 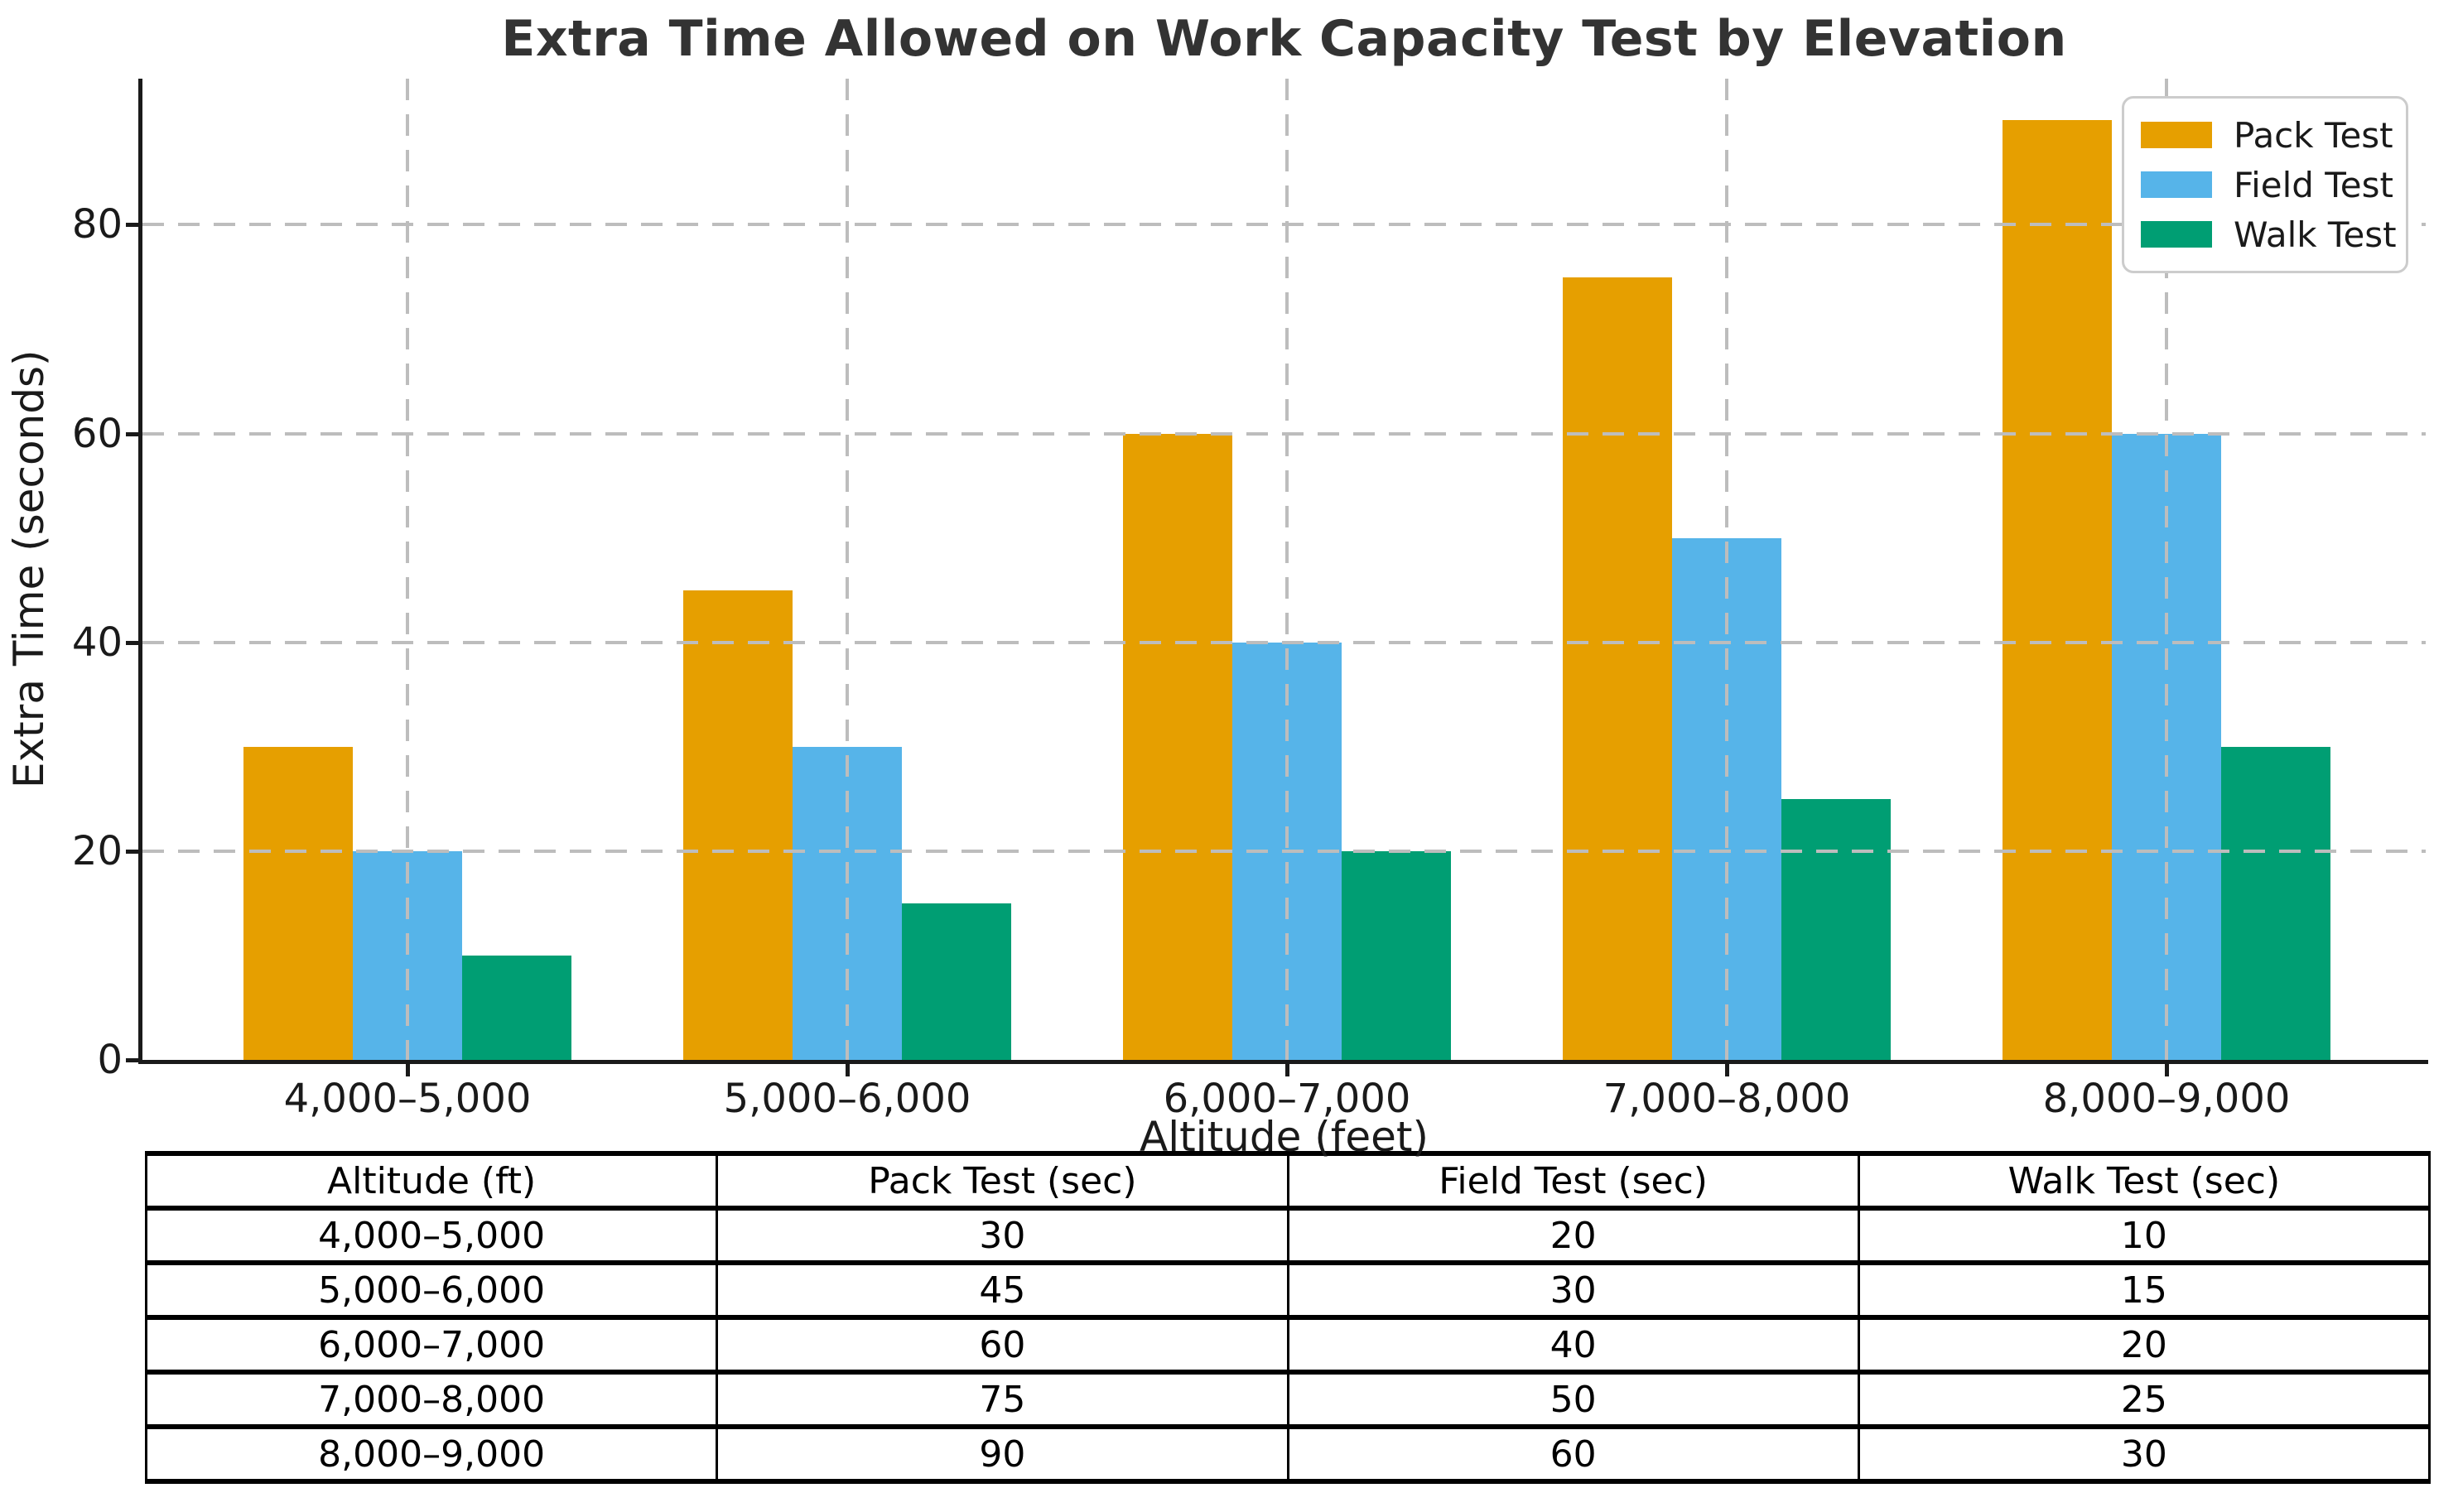 I want to click on table-cell: 10, so click(x=2144, y=1235).